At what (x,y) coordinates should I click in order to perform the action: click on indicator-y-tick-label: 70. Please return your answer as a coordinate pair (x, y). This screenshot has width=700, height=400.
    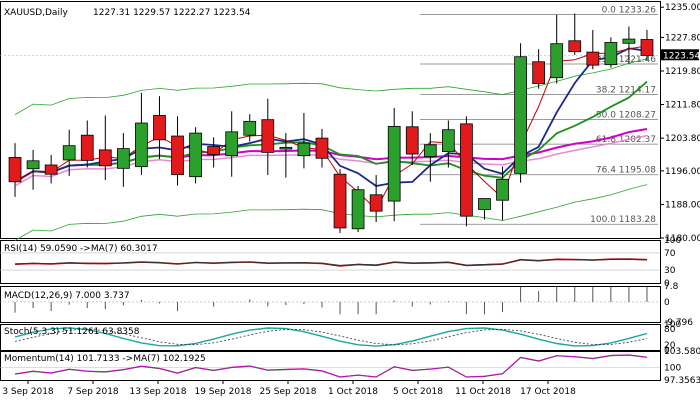
    Looking at the image, I should click on (670, 254).